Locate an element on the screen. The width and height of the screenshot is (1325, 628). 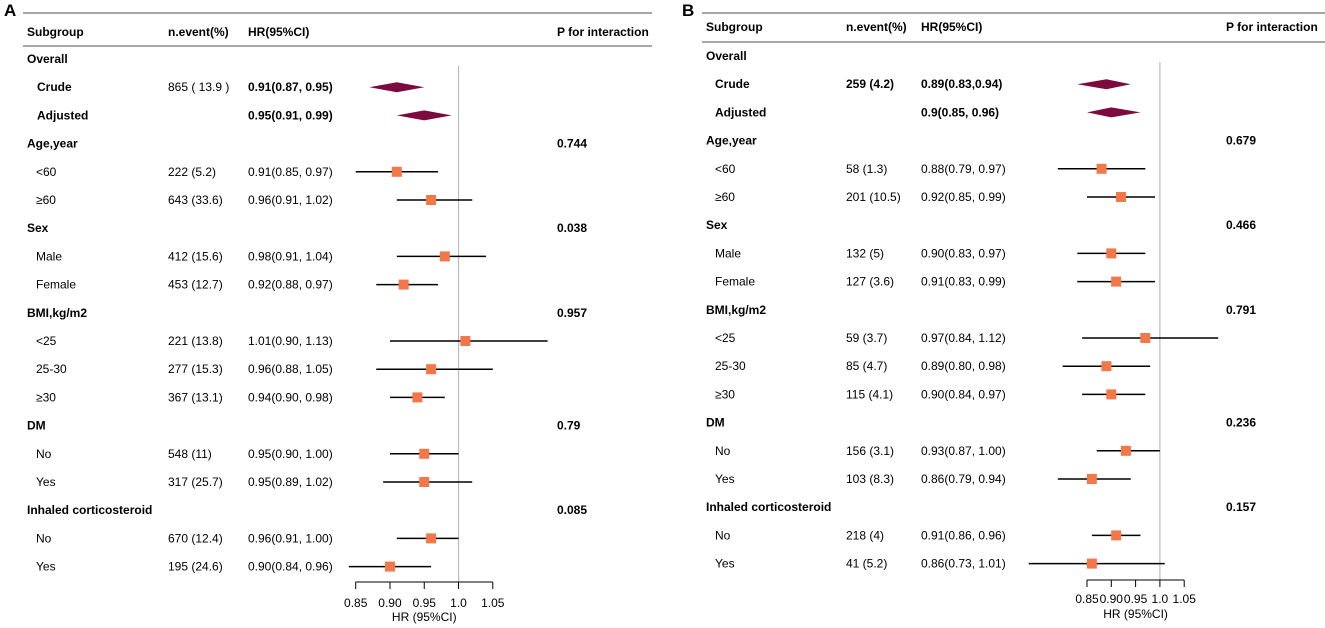
panel-a-row-1-label: Crude is located at coordinates (54, 87).